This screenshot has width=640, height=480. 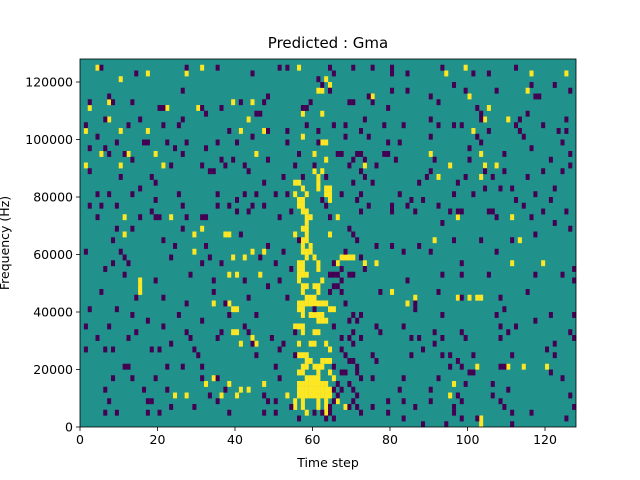 I want to click on x-tick-label: 80, so click(x=390, y=439).